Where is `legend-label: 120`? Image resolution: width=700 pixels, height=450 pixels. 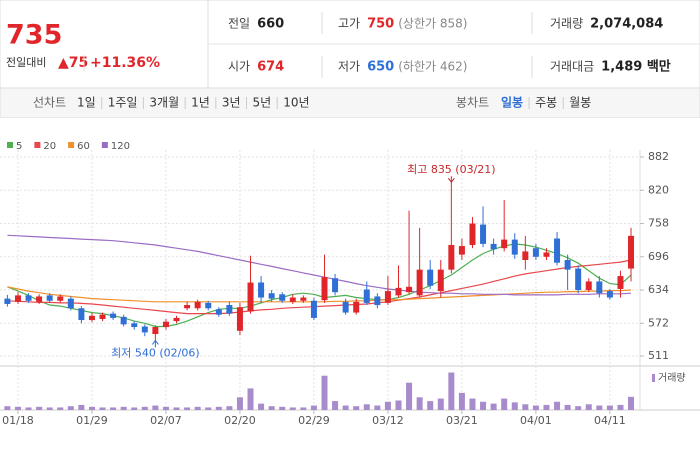
legend-label: 120 is located at coordinates (120, 146).